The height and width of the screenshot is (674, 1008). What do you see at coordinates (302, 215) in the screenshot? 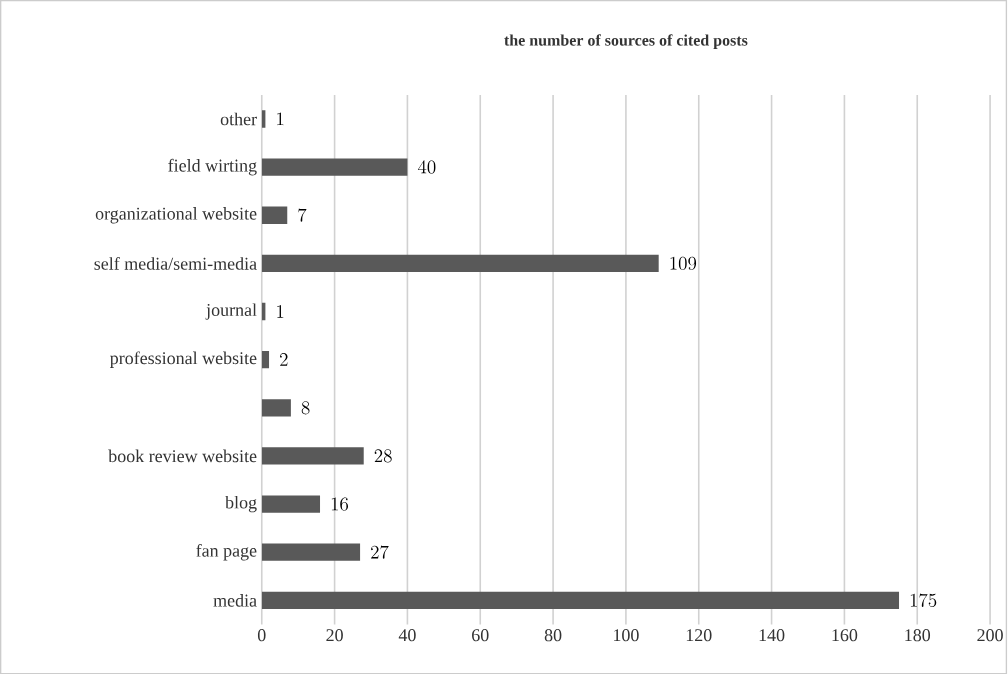
I see `data-label: 7` at bounding box center [302, 215].